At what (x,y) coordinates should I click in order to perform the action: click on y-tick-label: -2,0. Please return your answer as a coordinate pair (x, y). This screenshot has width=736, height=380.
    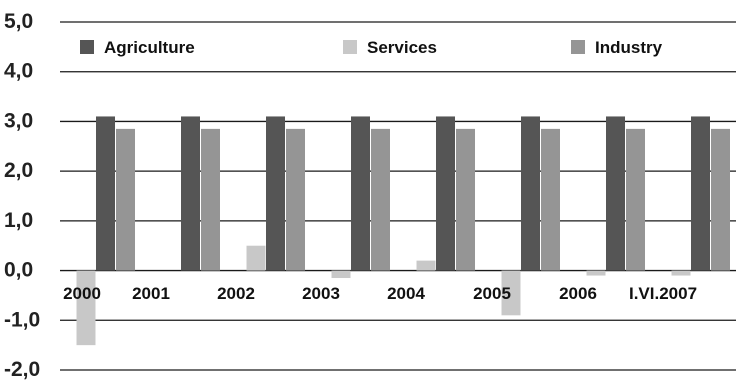
    Looking at the image, I should click on (22, 369).